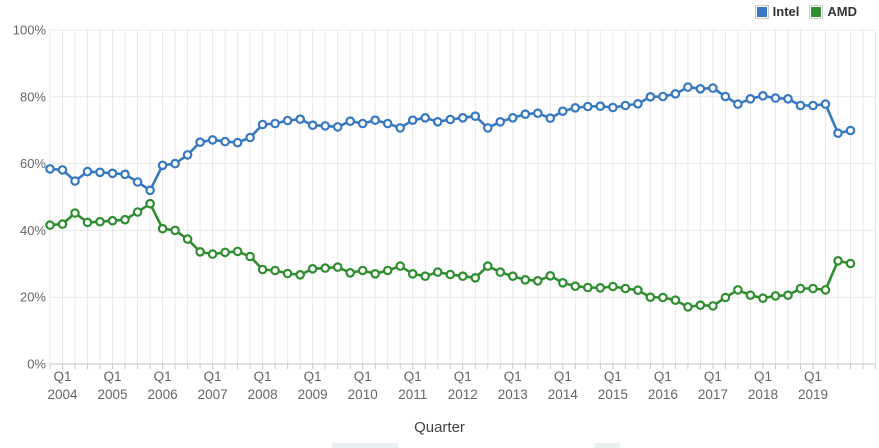 The width and height of the screenshot is (879, 448). Describe the element at coordinates (786, 11) in the screenshot. I see `legend-label-intel: Intel` at that location.